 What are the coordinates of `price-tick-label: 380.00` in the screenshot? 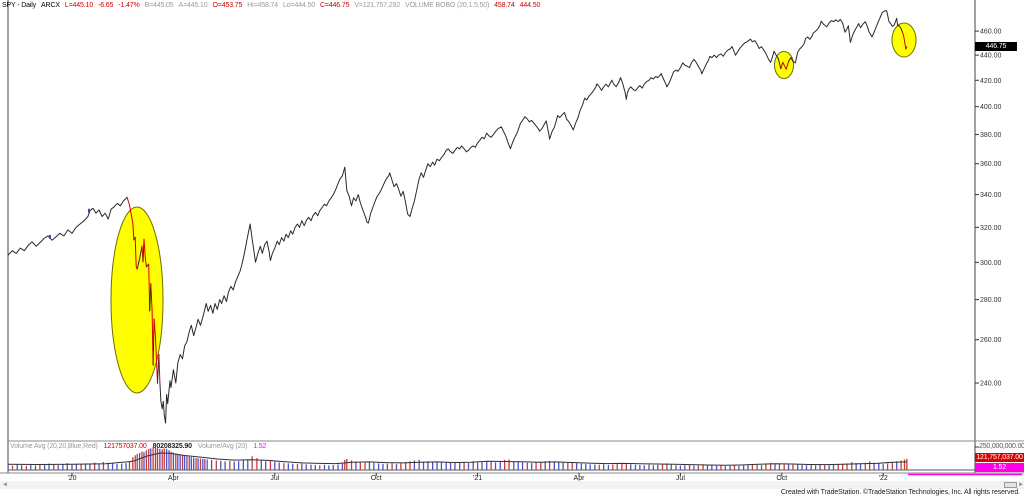 It's located at (991, 135).